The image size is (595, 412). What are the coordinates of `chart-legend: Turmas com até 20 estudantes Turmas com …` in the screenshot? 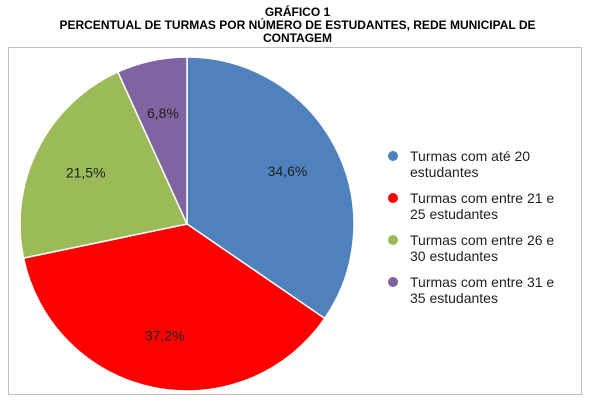 It's located at (488, 232).